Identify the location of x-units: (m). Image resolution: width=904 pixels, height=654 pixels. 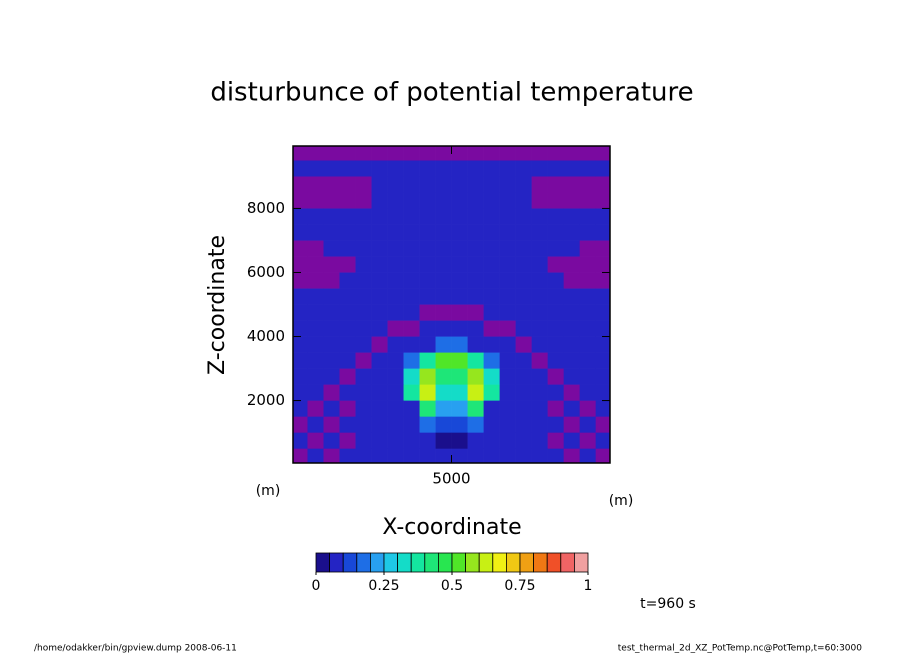
(621, 501).